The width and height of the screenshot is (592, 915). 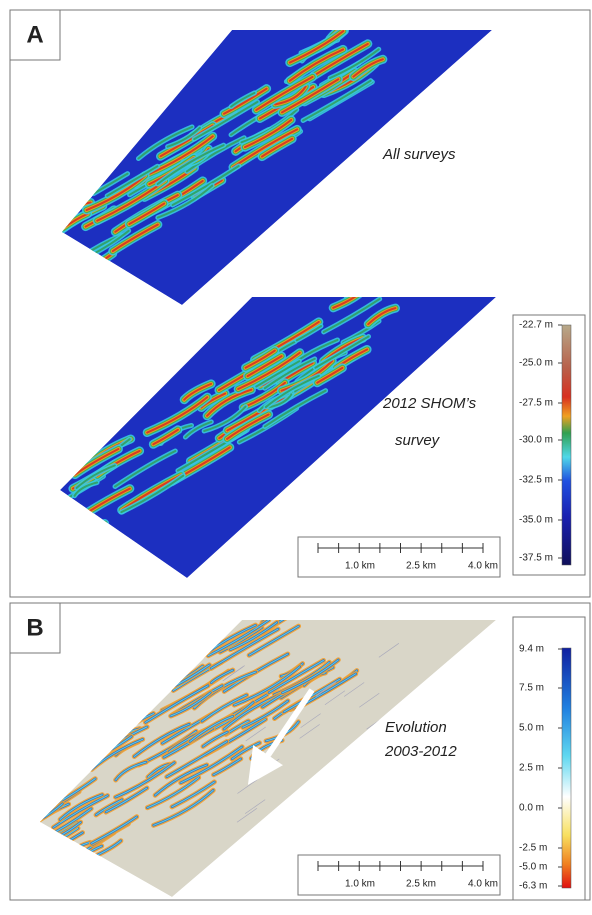 What do you see at coordinates (483, 884) in the screenshot?
I see `scale-bar-label: 4.0 km` at bounding box center [483, 884].